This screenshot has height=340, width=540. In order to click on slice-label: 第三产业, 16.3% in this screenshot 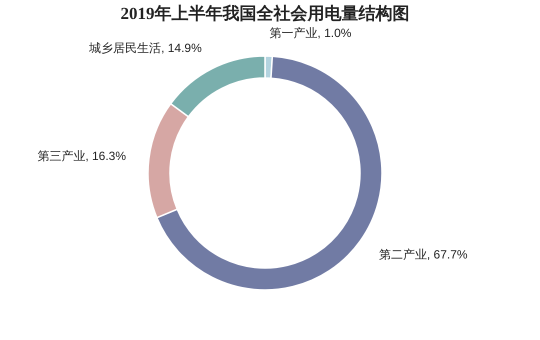, I will do `click(81, 156)`.